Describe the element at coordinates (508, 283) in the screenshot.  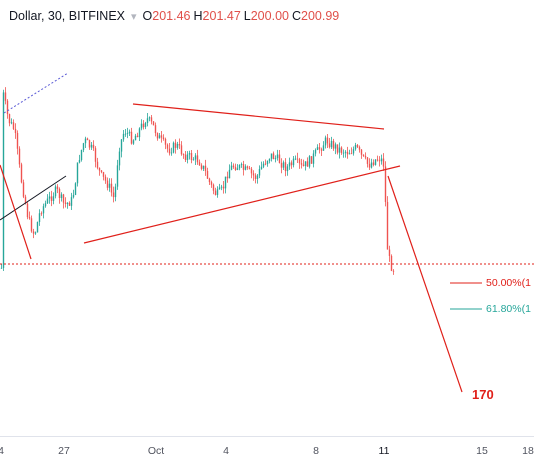
I see `fib-50-label: 50.00%(1` at that location.